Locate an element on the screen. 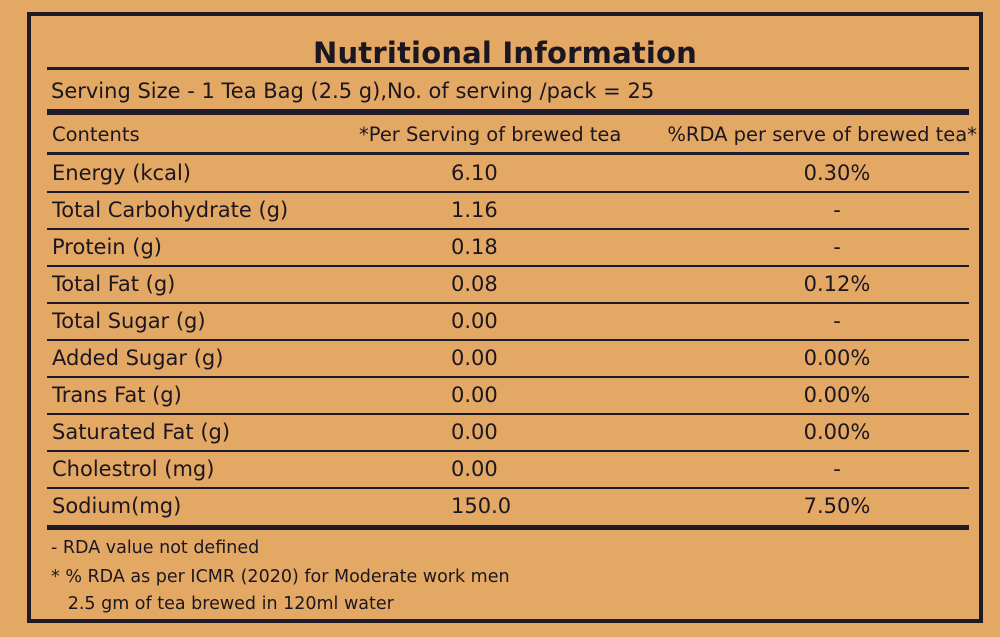 The image size is (1000, 637). label-title: Nutritional Information is located at coordinates (505, 53).